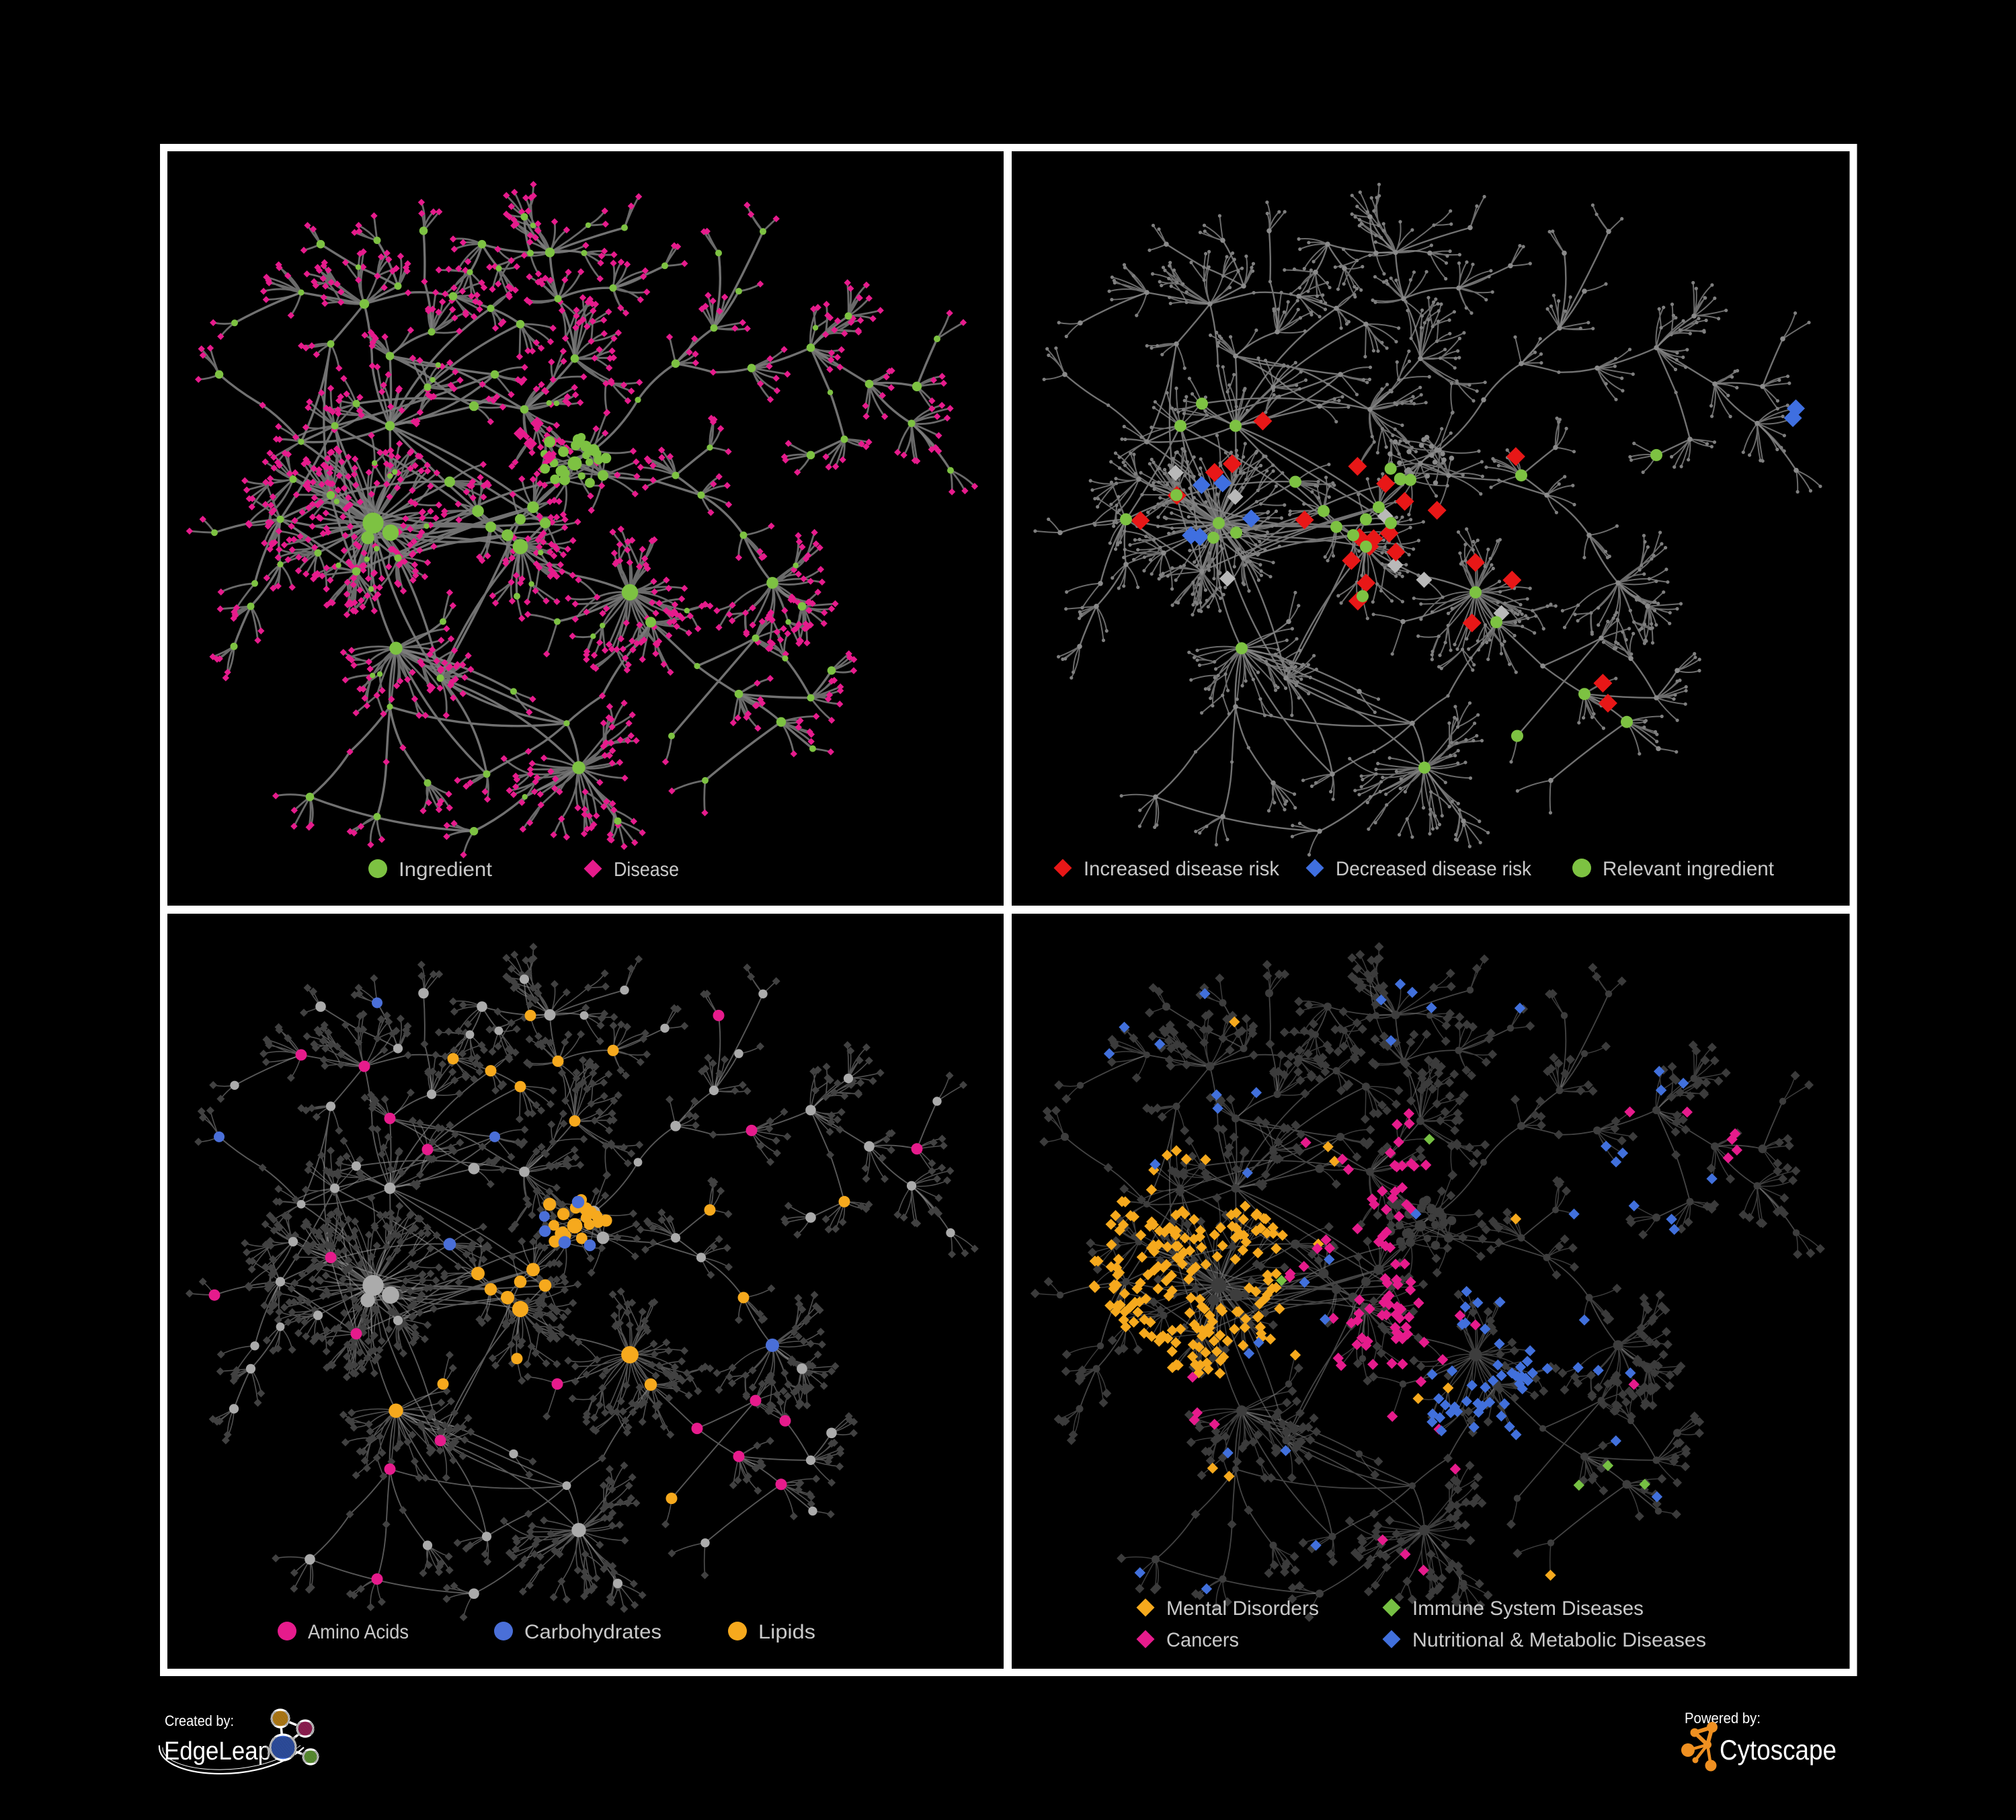 This screenshot has height=1820, width=2016. Describe the element at coordinates (646, 870) in the screenshot. I see `svg-text: Disease` at that location.